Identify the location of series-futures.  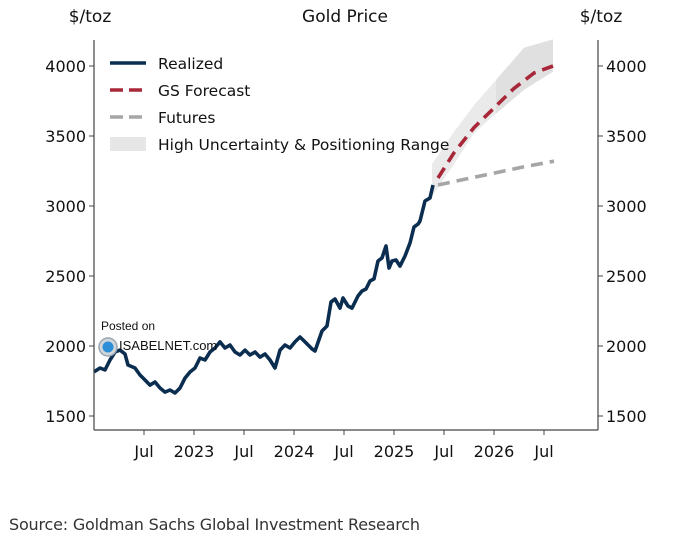
(496, 173).